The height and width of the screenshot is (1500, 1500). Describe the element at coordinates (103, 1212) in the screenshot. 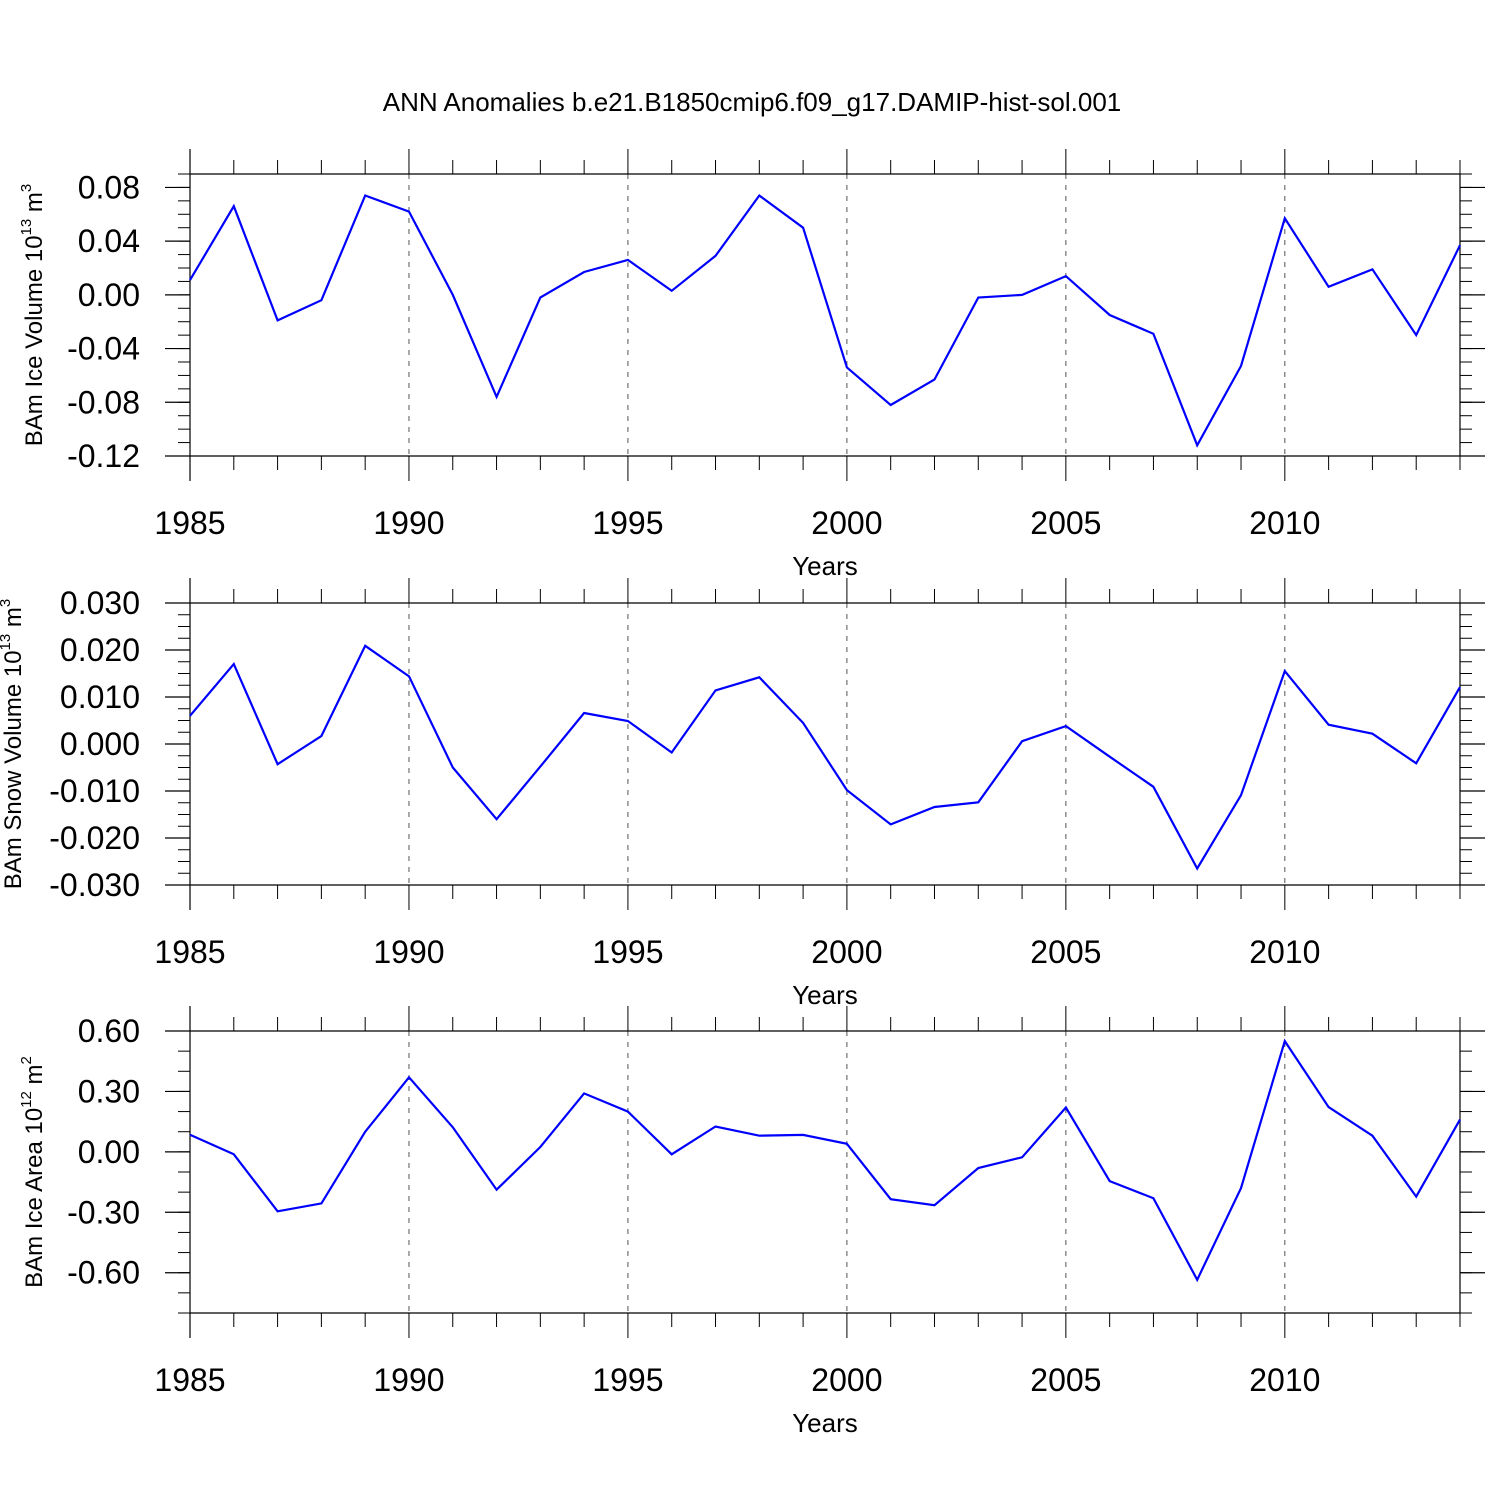

I see `y-tick-label: -0.30` at that location.